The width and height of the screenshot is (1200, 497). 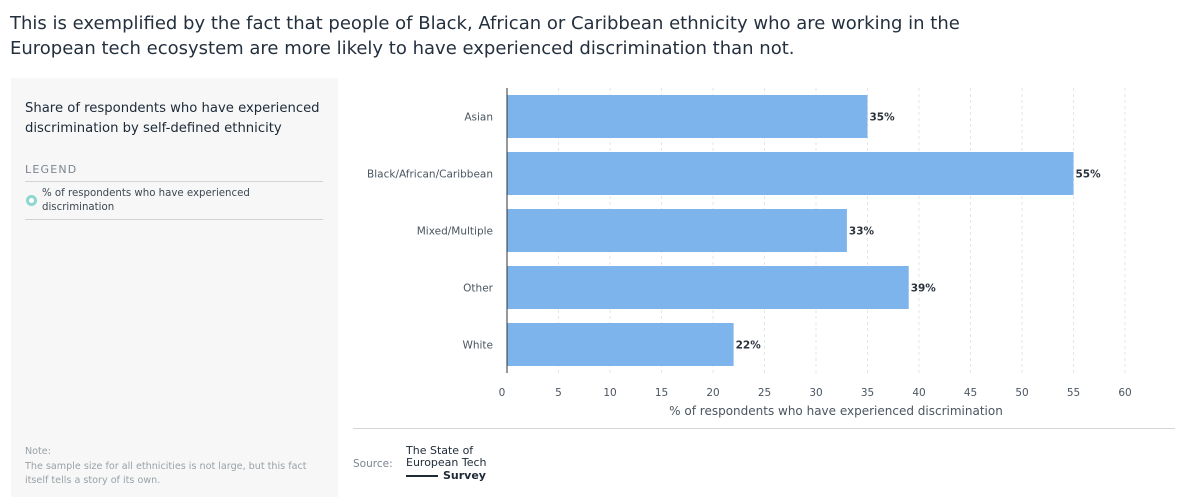 What do you see at coordinates (815, 393) in the screenshot?
I see `x-tick-label: 30` at bounding box center [815, 393].